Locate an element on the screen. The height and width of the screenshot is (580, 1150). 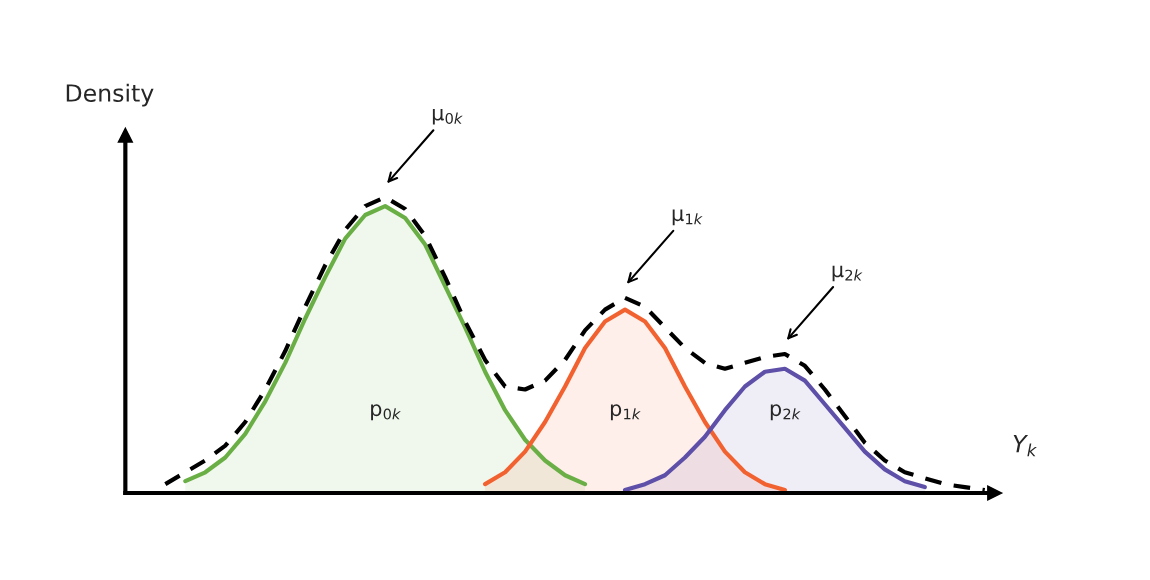
annotation: p$_{0k}$ is located at coordinates (386, 412).